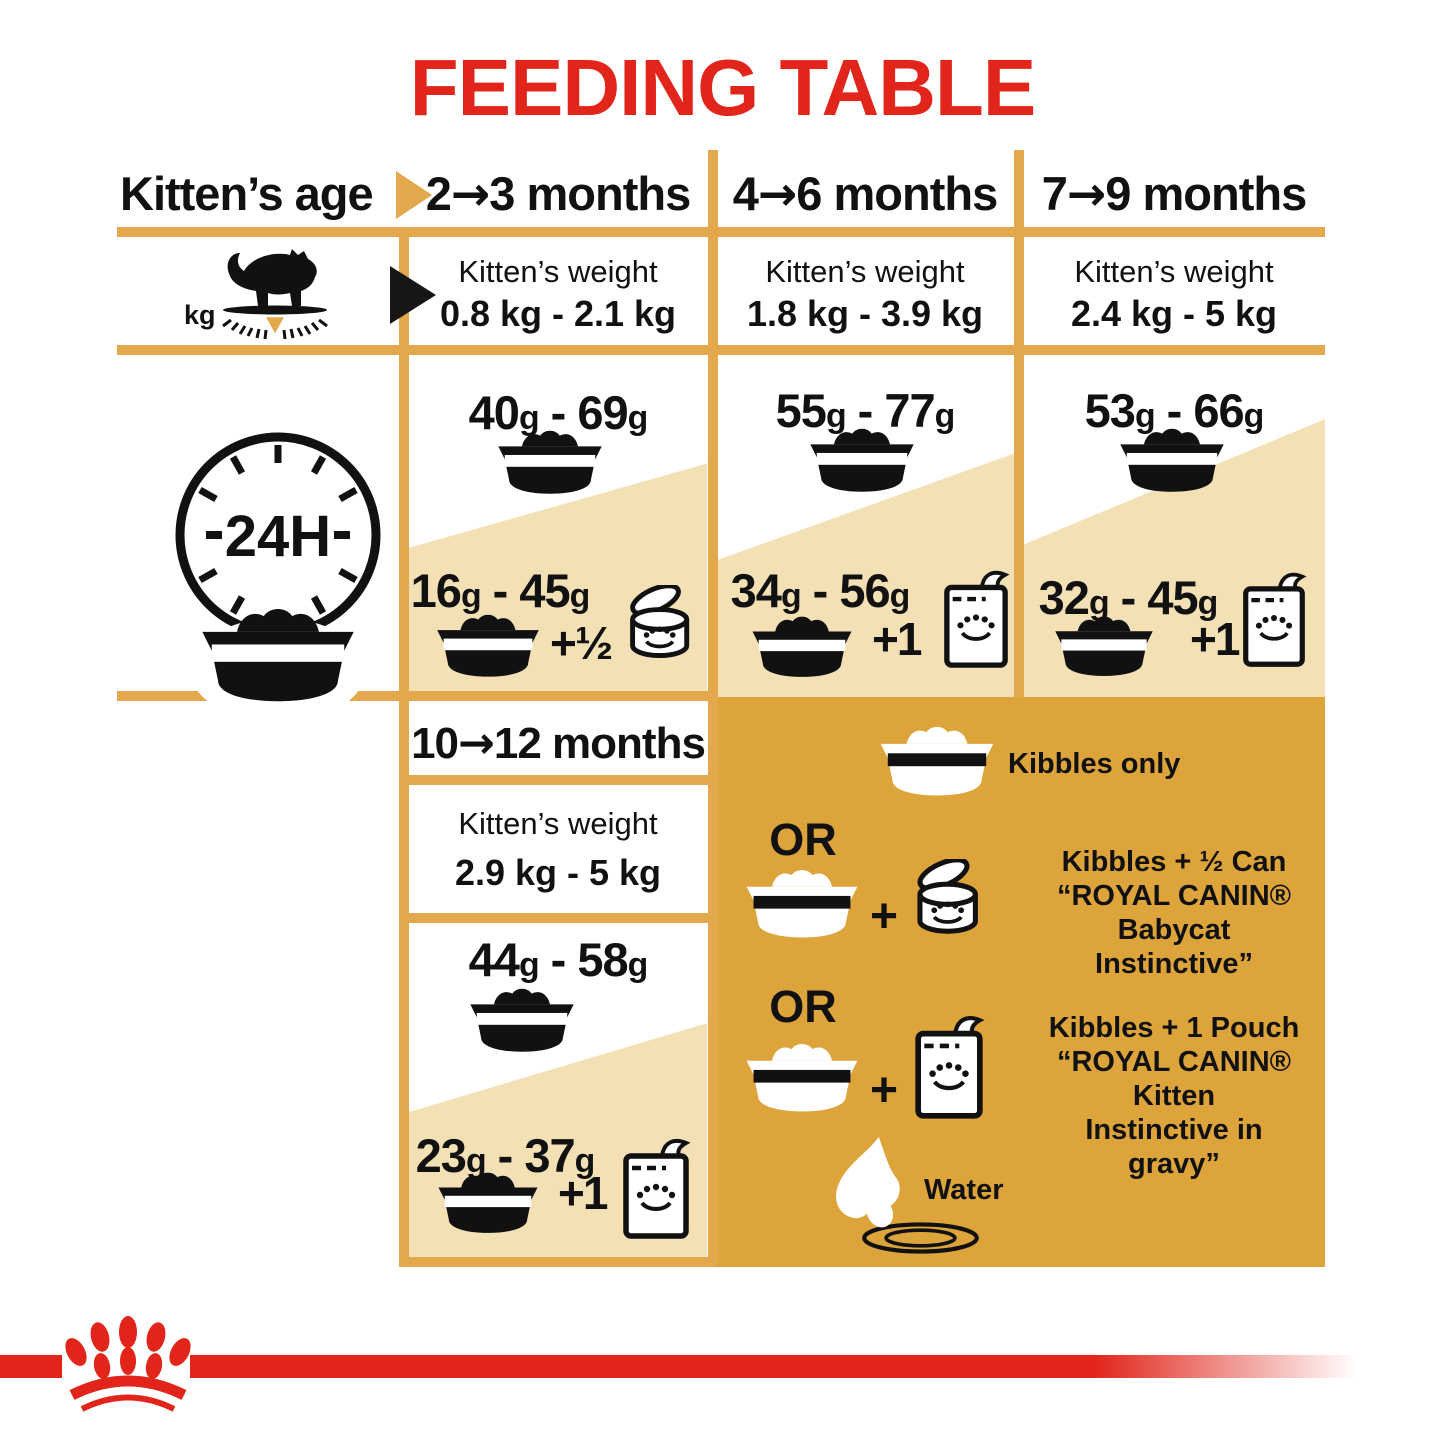 The width and height of the screenshot is (1445, 1445). I want to click on kibbles-amount: 44g - 58g, so click(558, 959).